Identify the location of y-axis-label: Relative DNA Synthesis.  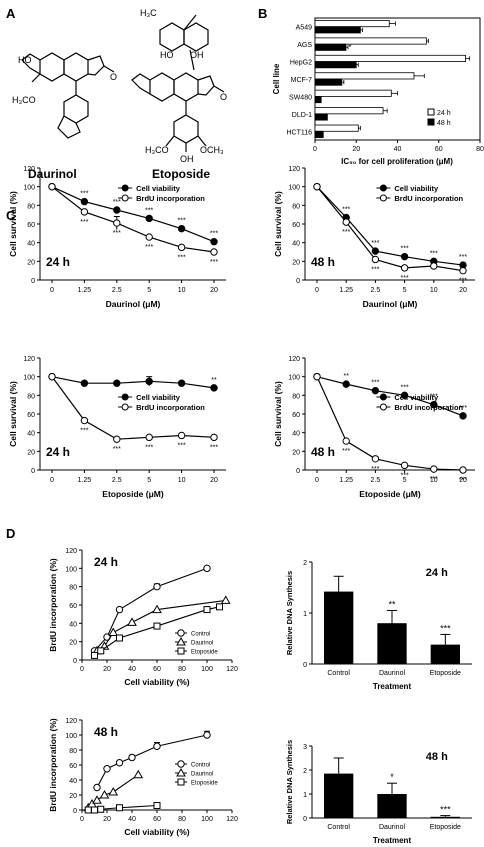
(289, 782).